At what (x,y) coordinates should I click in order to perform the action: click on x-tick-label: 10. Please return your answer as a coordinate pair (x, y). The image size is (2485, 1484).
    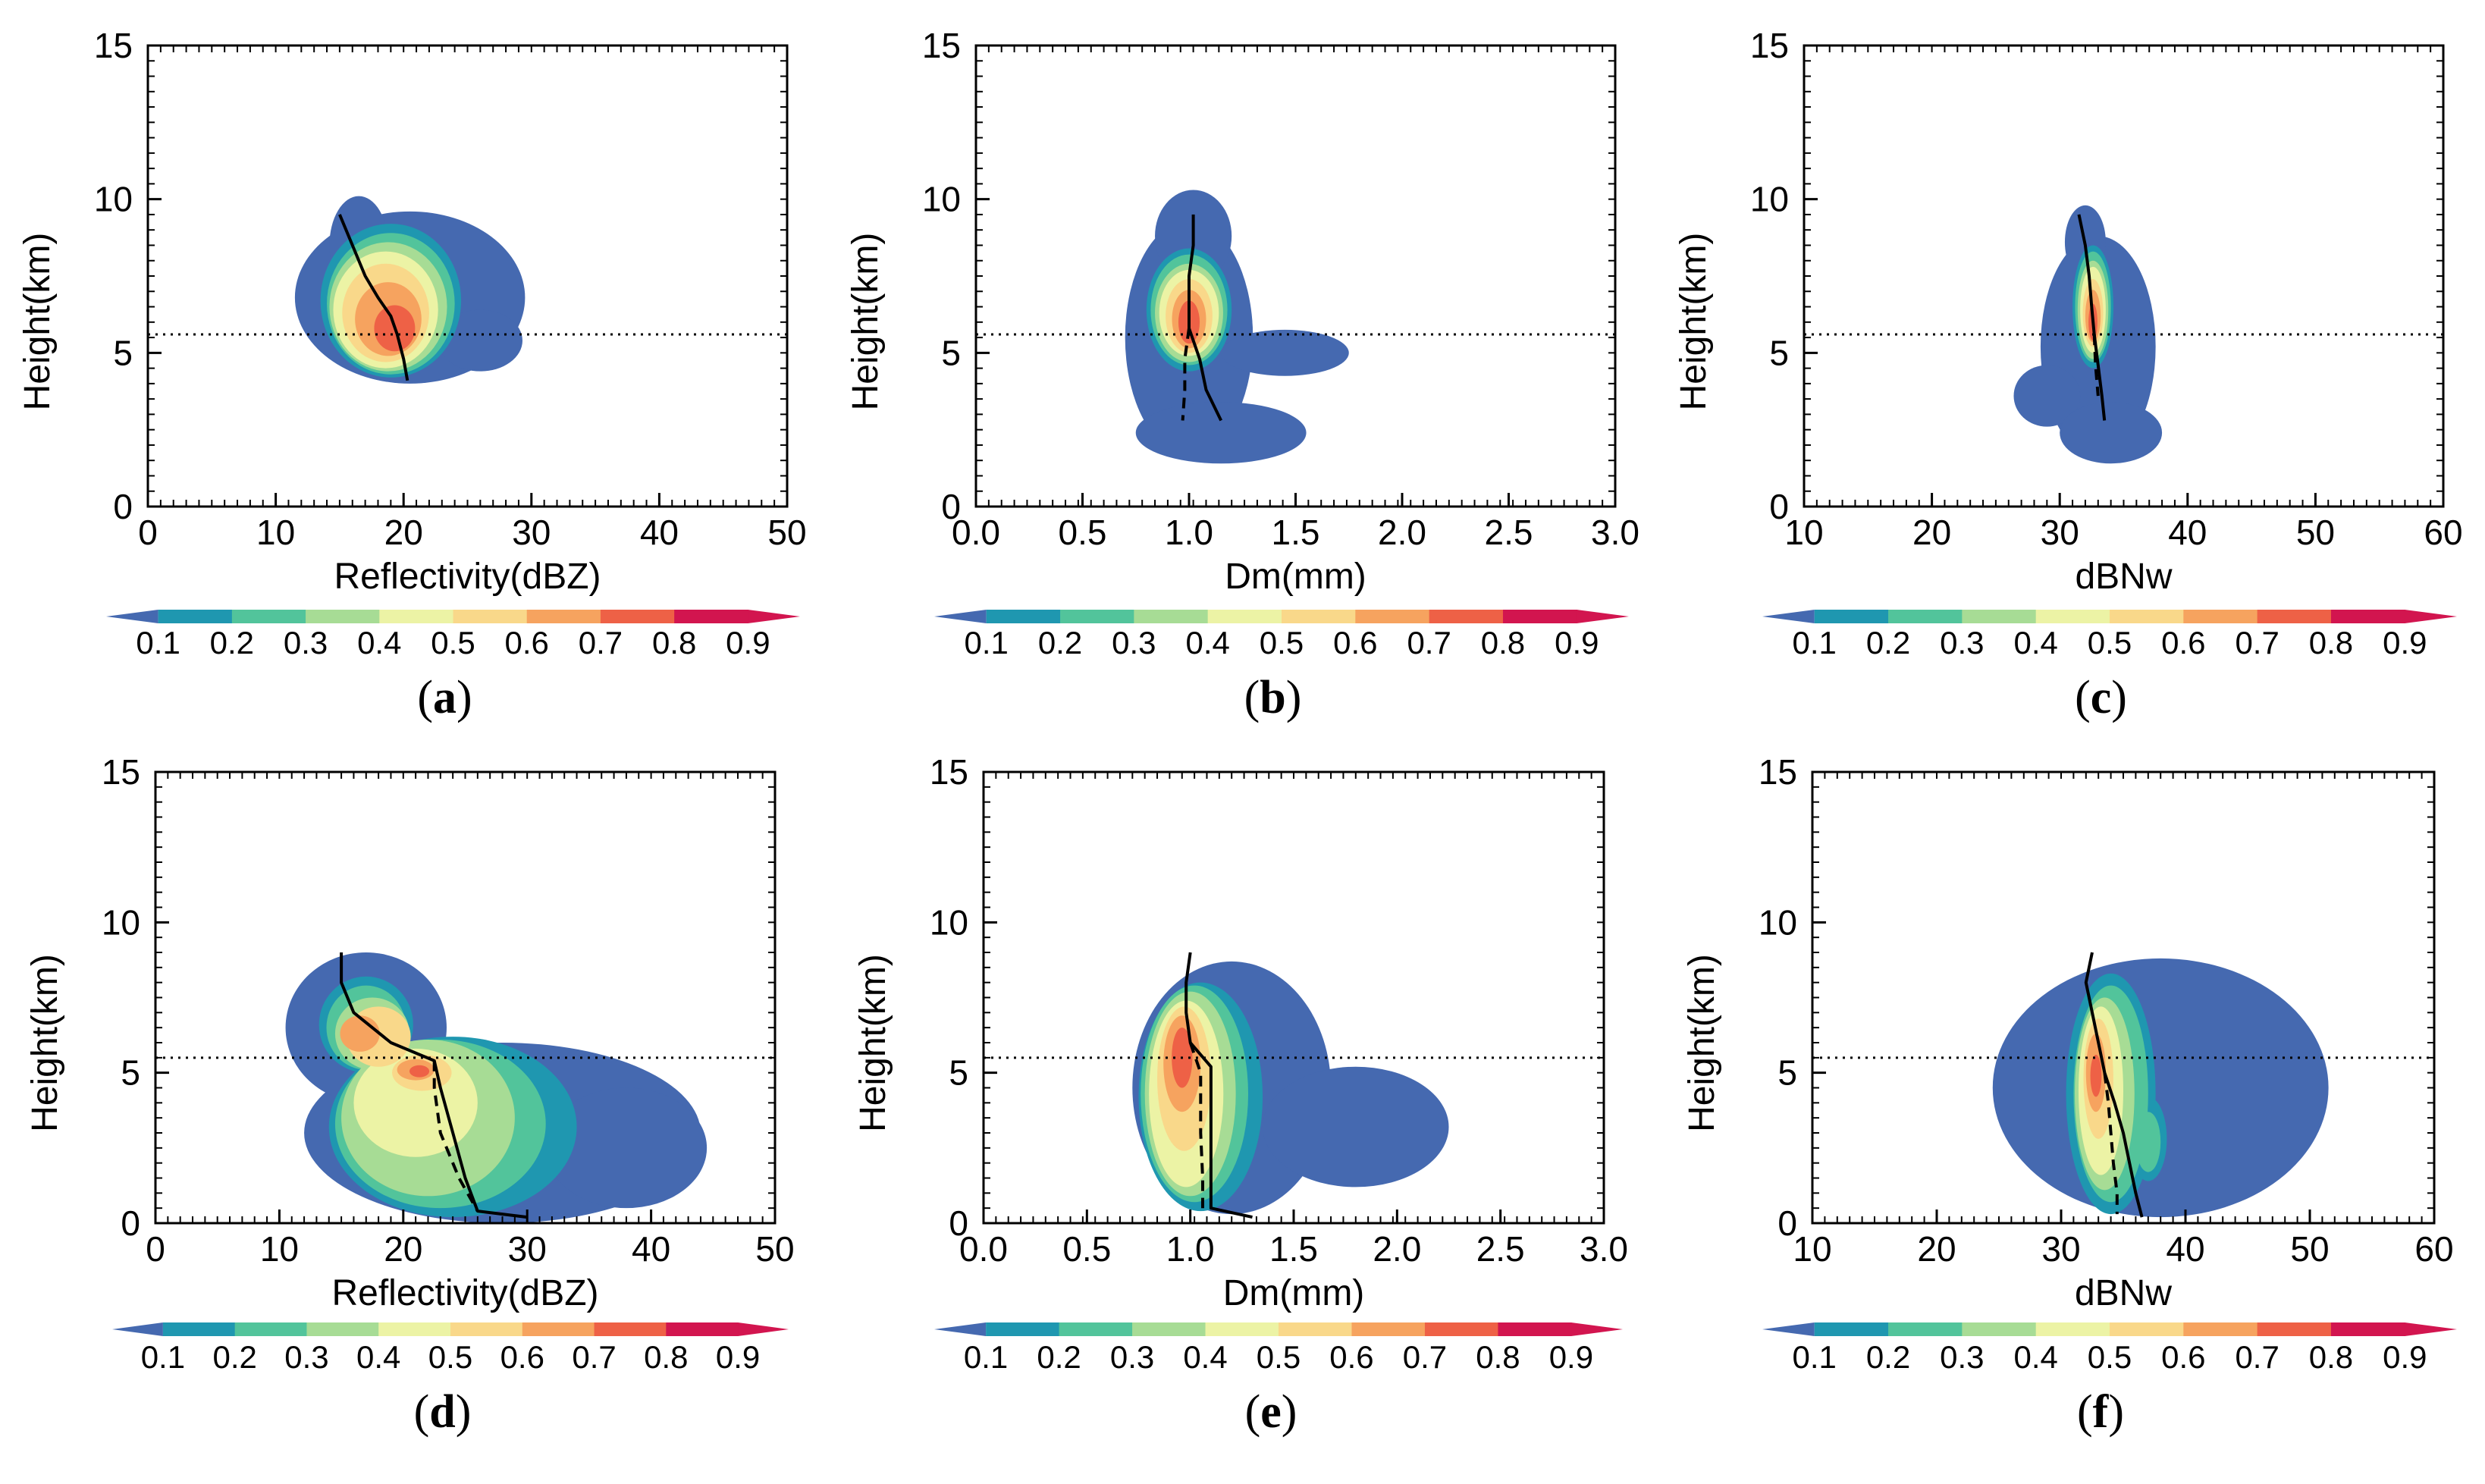
    Looking at the image, I should click on (1803, 533).